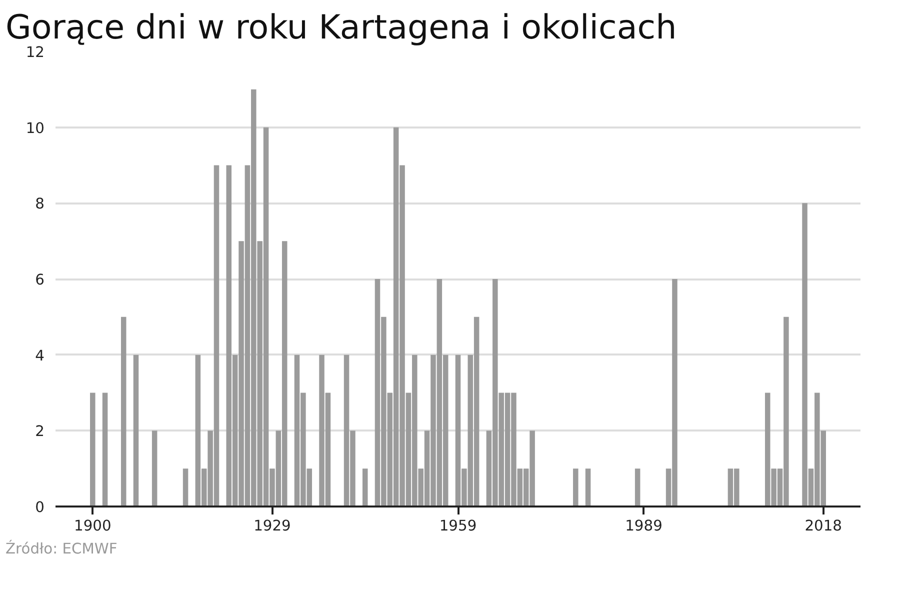 Image resolution: width=900 pixels, height=600 pixels. What do you see at coordinates (40, 431) in the screenshot?
I see `y-tick-label: 2` at bounding box center [40, 431].